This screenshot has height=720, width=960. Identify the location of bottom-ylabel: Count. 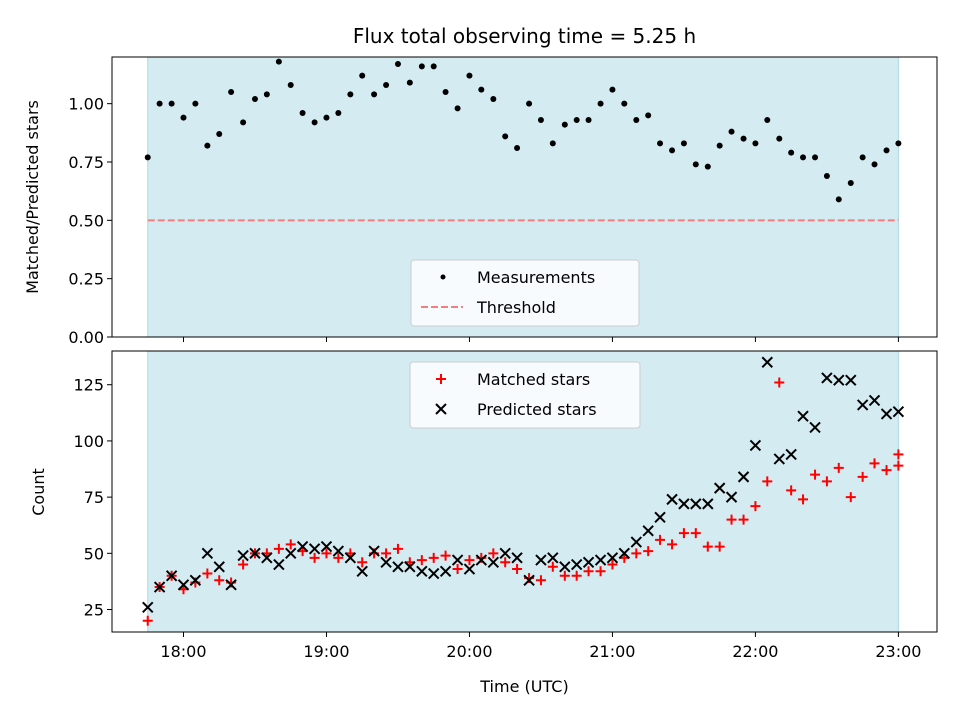
(38, 492).